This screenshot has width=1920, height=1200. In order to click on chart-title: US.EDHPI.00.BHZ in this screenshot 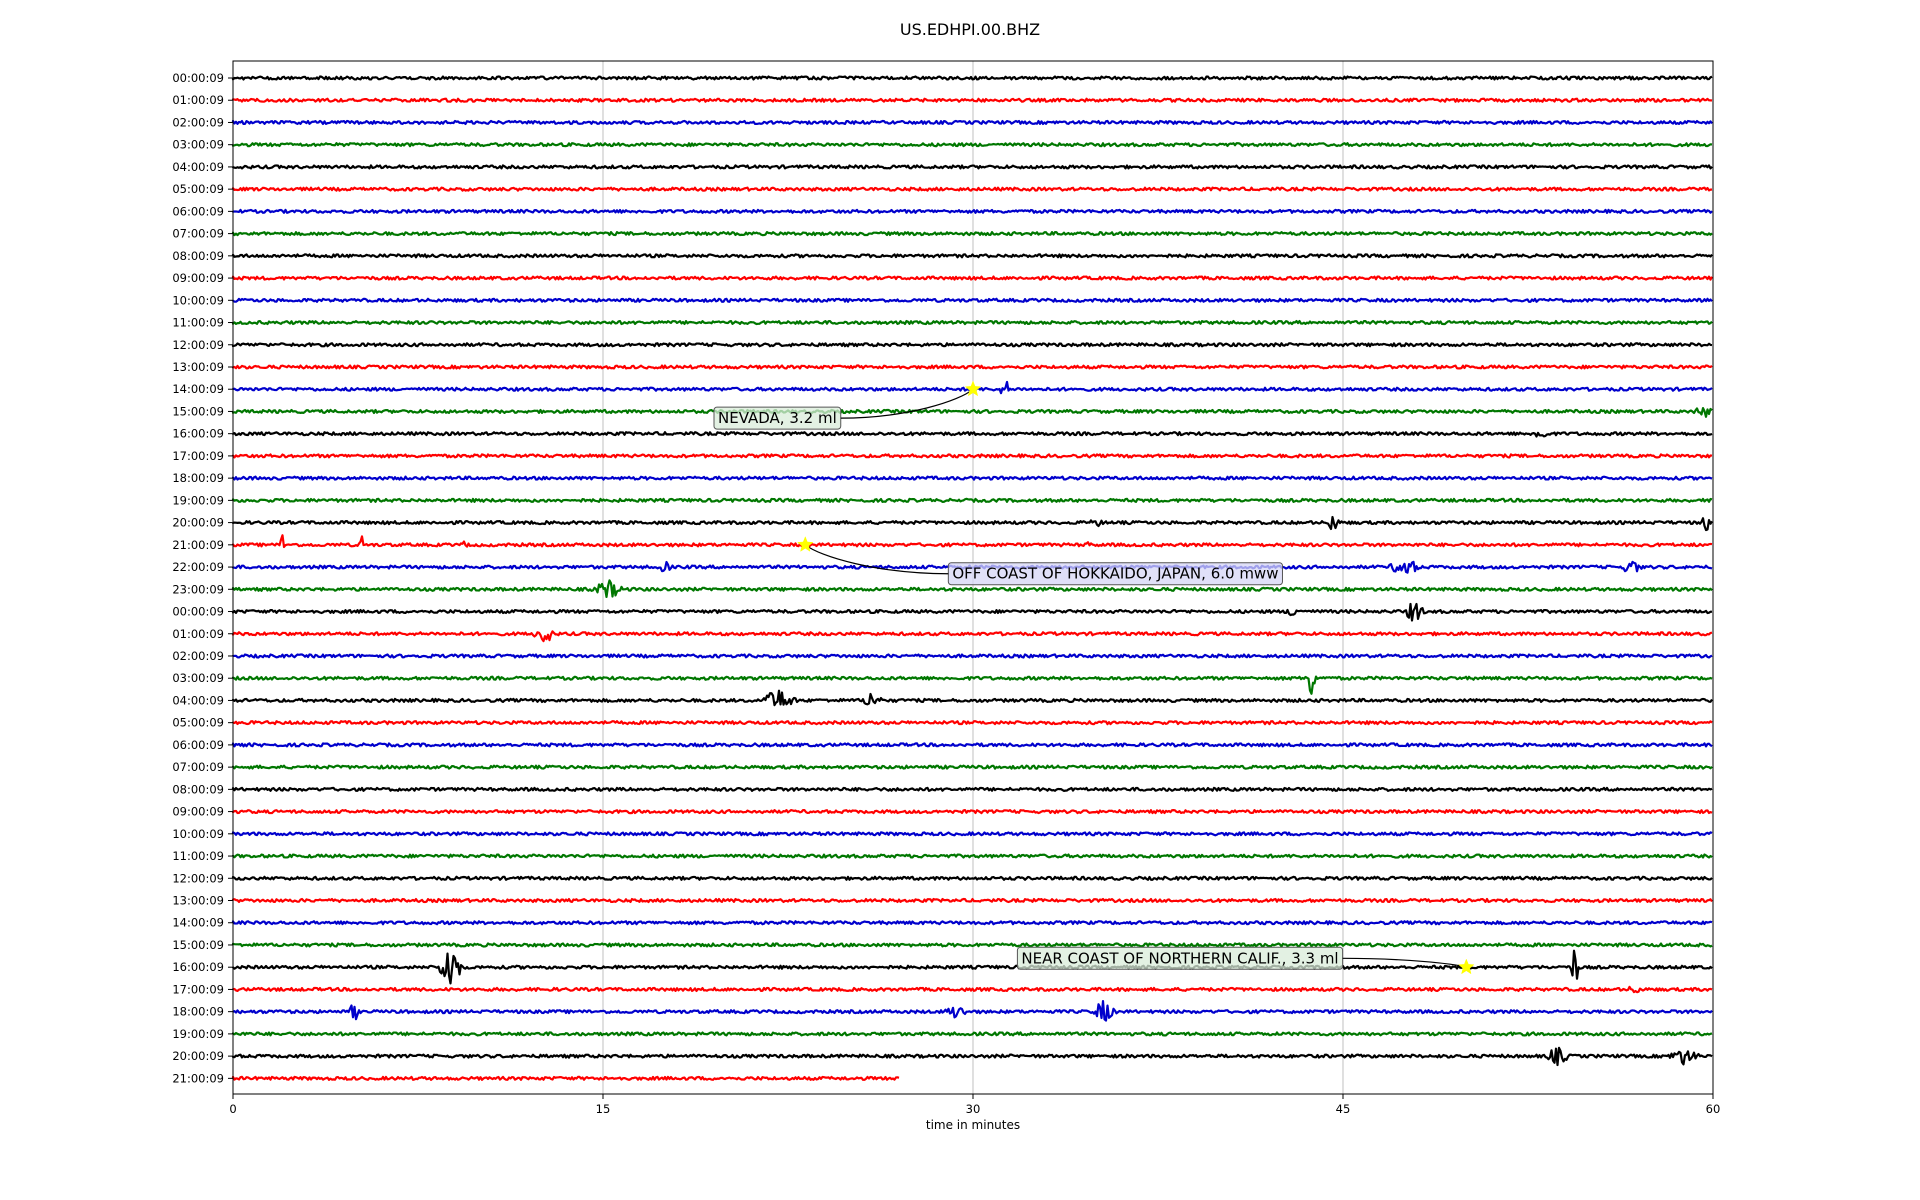, I will do `click(970, 29)`.